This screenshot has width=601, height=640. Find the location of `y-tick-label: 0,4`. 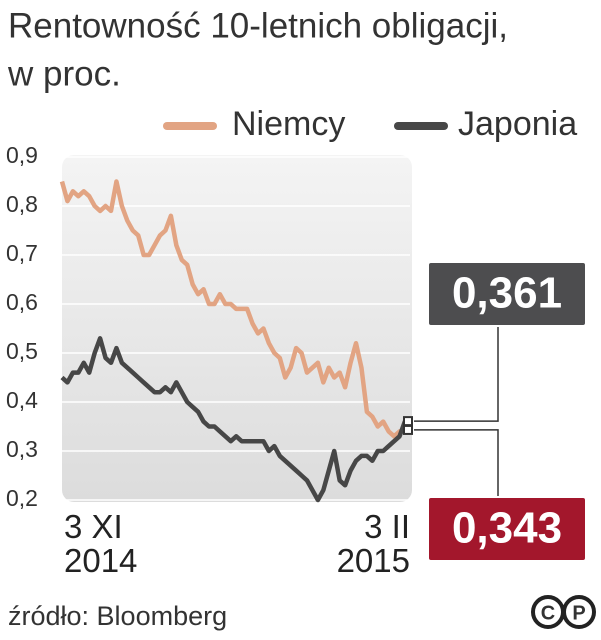

y-tick-label: 0,4 is located at coordinates (22, 400).